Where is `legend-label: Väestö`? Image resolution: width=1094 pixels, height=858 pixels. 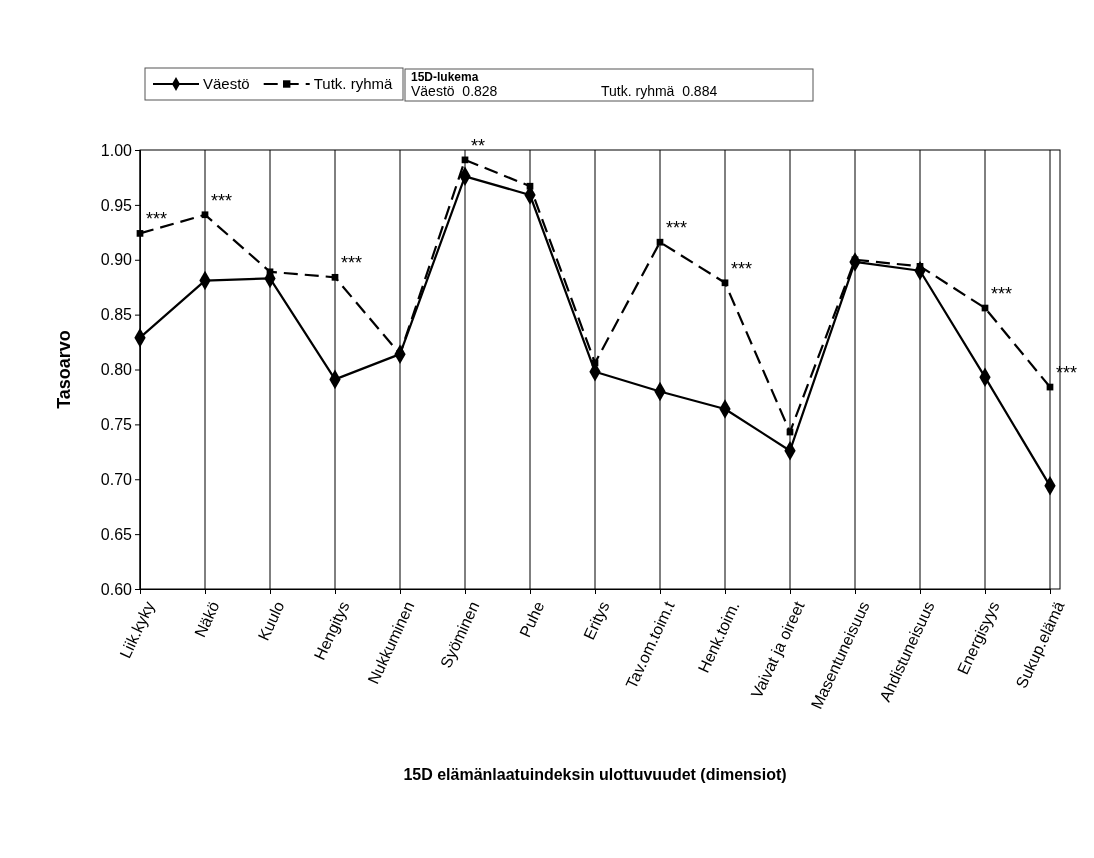 legend-label: Väestö is located at coordinates (226, 83).